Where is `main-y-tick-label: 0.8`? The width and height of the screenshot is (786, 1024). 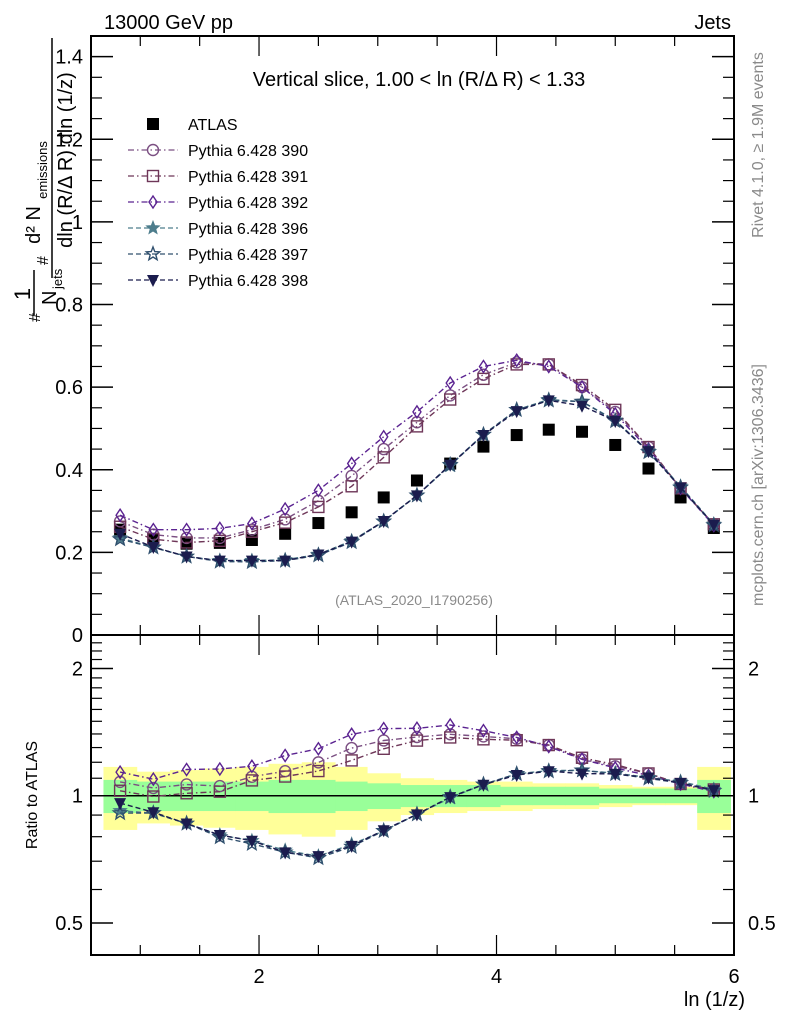 main-y-tick-label: 0.8 is located at coordinates (69, 306).